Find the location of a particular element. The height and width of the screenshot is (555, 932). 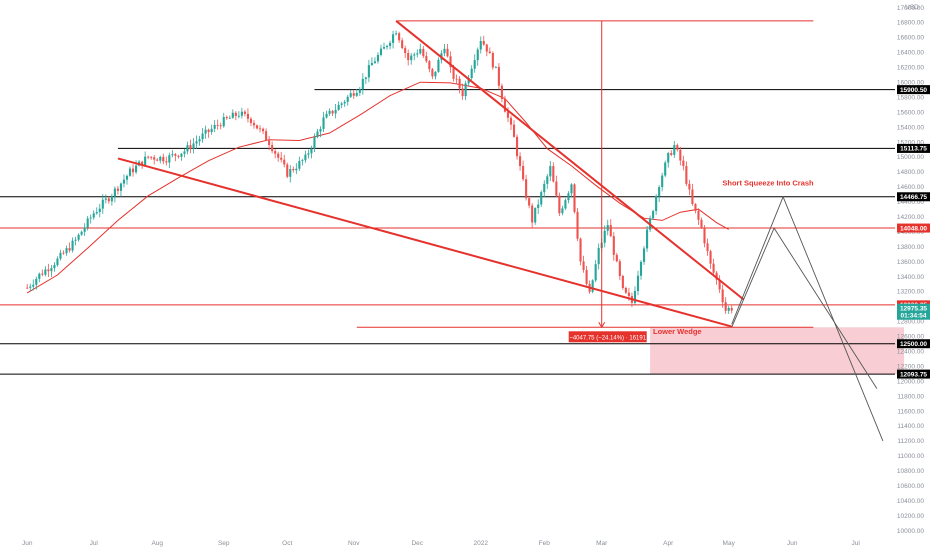

level-price-label: 12500.00 is located at coordinates (913, 344).